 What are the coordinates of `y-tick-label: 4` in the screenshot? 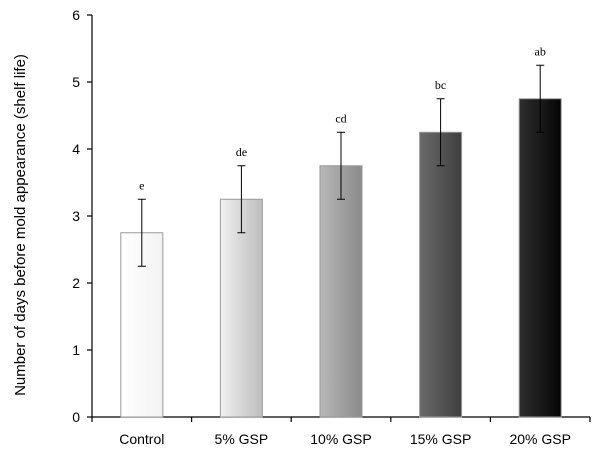 It's located at (76, 149).